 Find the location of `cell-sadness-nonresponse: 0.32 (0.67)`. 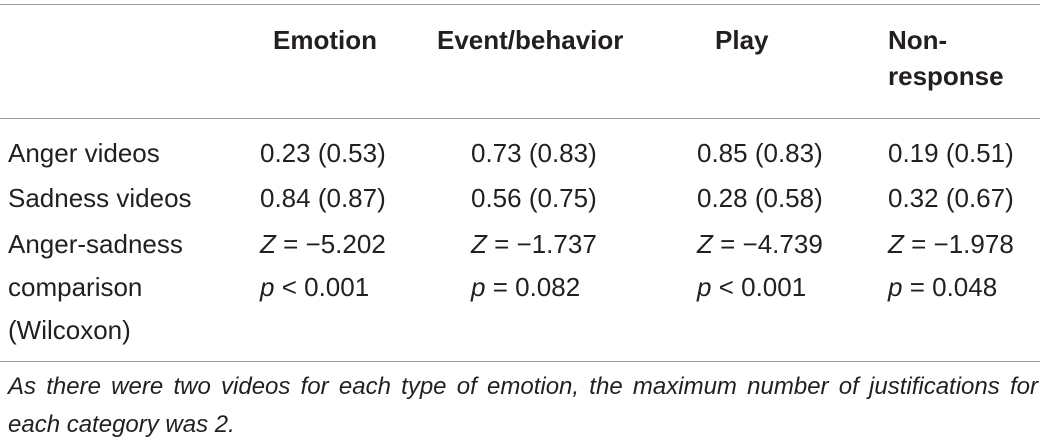

cell-sadness-nonresponse: 0.32 (0.67) is located at coordinates (951, 198).